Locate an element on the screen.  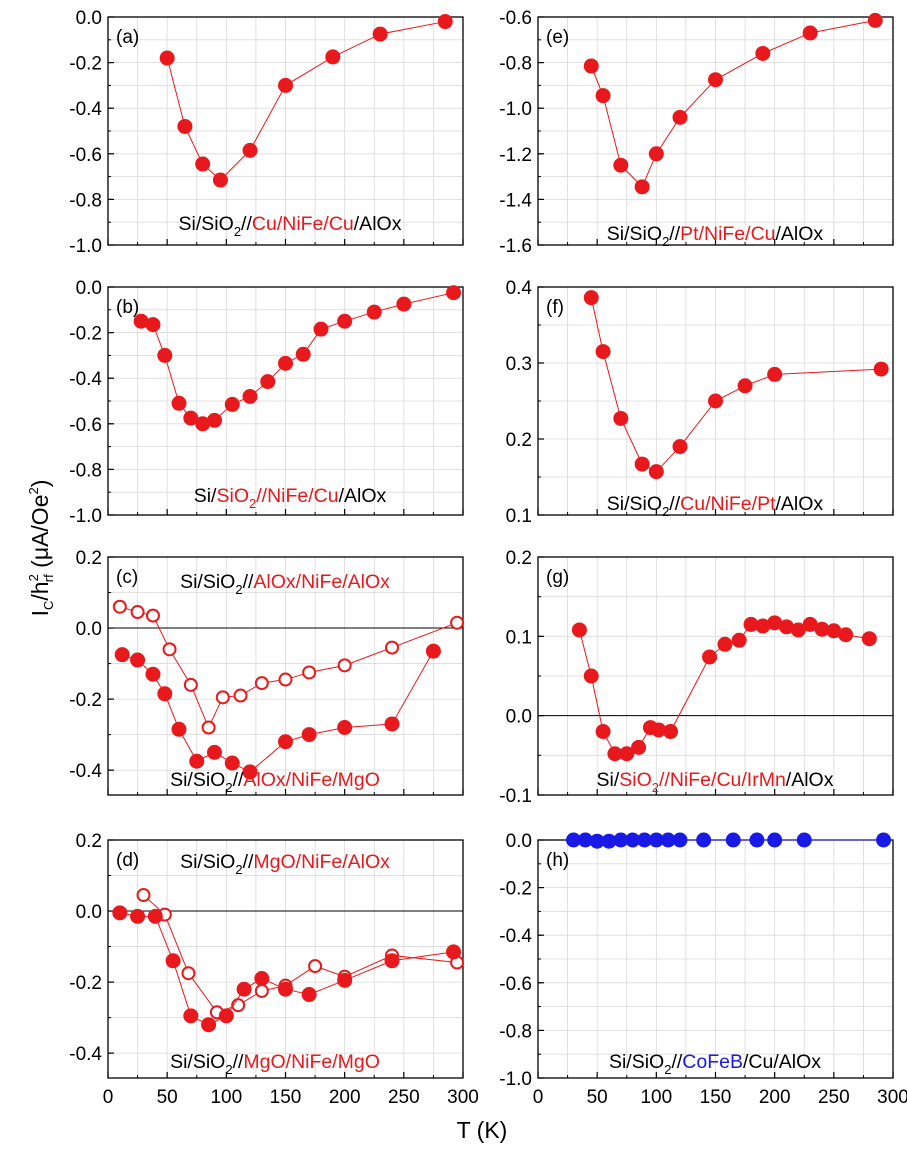
y-tick-label: -1.2 is located at coordinates (515, 155).